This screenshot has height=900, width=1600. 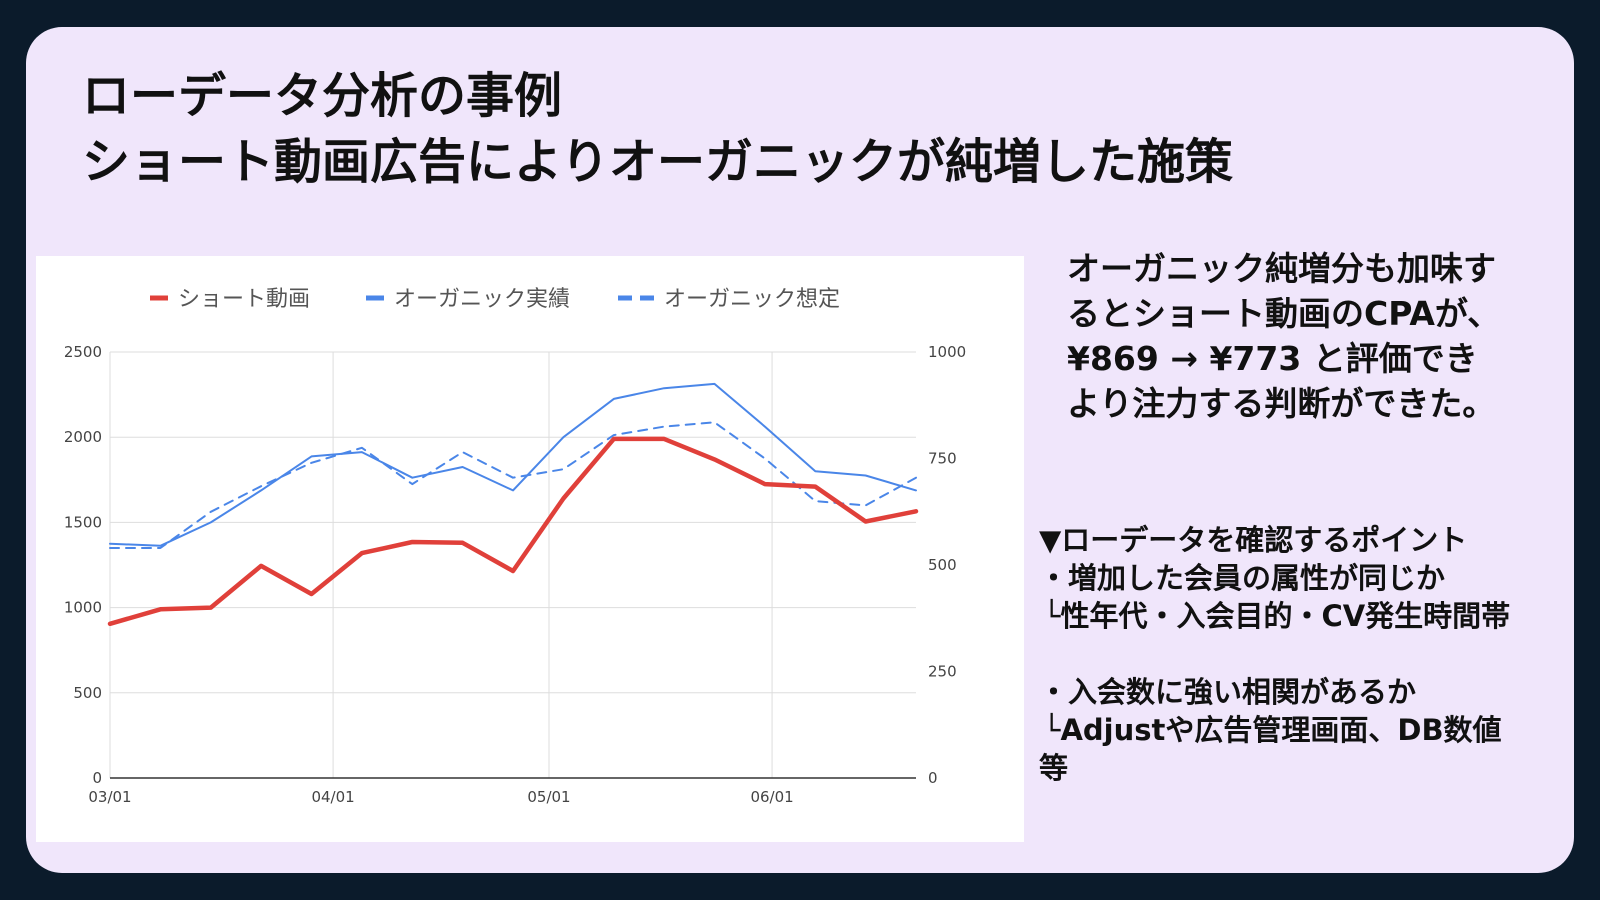 I want to click on y-left-tick-label: 500, so click(x=87, y=693).